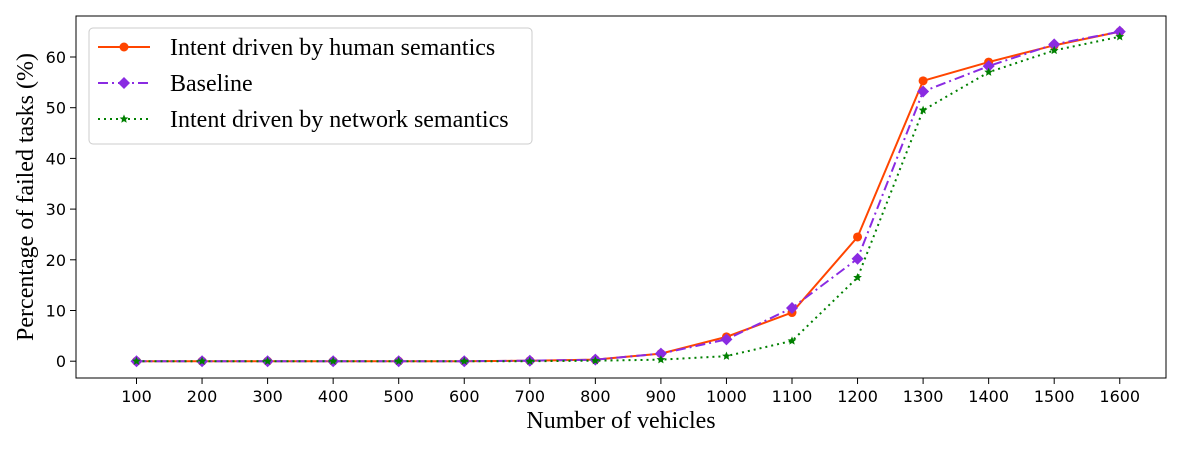 Image resolution: width=1181 pixels, height=450 pixels. I want to click on x-tick-label: 900, so click(661, 396).